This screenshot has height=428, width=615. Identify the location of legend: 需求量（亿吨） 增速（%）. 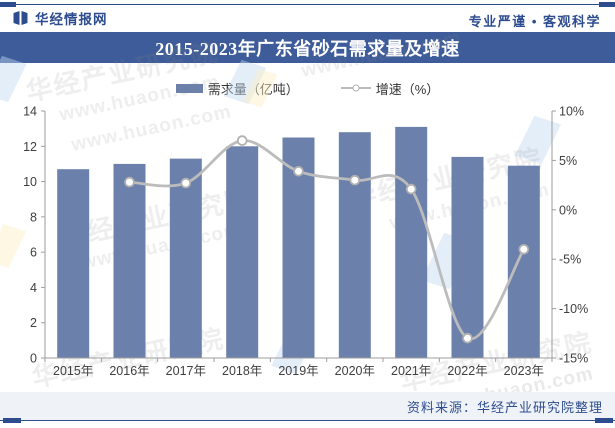
(307, 88).